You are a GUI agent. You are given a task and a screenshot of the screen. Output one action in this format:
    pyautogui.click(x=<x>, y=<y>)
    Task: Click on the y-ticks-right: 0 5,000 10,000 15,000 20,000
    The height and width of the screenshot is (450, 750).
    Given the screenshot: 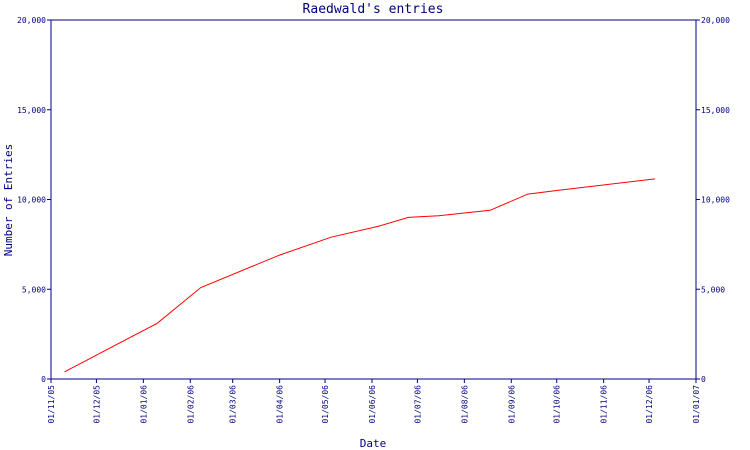 What is the action you would take?
    pyautogui.click(x=713, y=200)
    